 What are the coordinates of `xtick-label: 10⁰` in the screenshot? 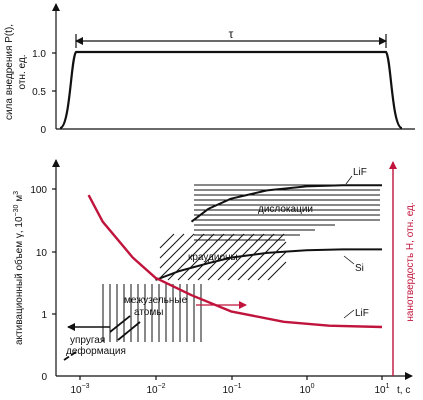 It's located at (306, 389).